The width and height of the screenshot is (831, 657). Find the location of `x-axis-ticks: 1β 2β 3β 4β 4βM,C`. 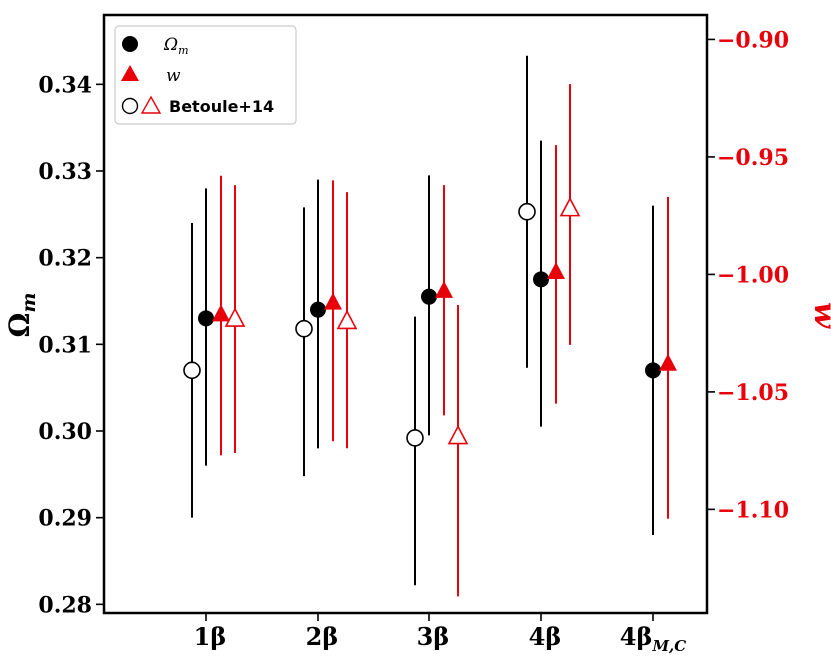

x-axis-ticks: 1β 2β 3β 4β 4βM,C is located at coordinates (440, 634).